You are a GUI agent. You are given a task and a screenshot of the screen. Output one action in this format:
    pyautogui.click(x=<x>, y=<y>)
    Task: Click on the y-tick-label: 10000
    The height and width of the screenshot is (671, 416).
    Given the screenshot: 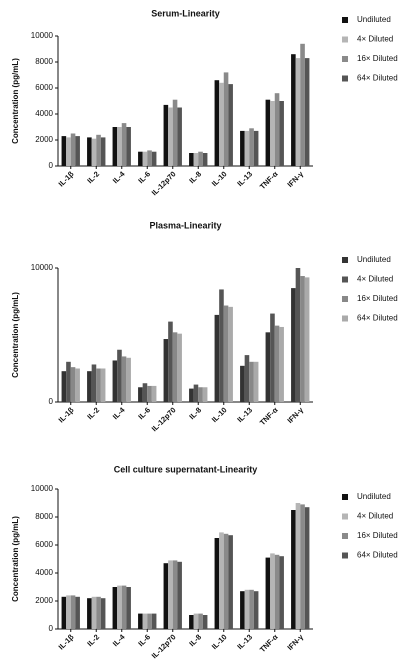 What is the action you would take?
    pyautogui.click(x=42, y=267)
    